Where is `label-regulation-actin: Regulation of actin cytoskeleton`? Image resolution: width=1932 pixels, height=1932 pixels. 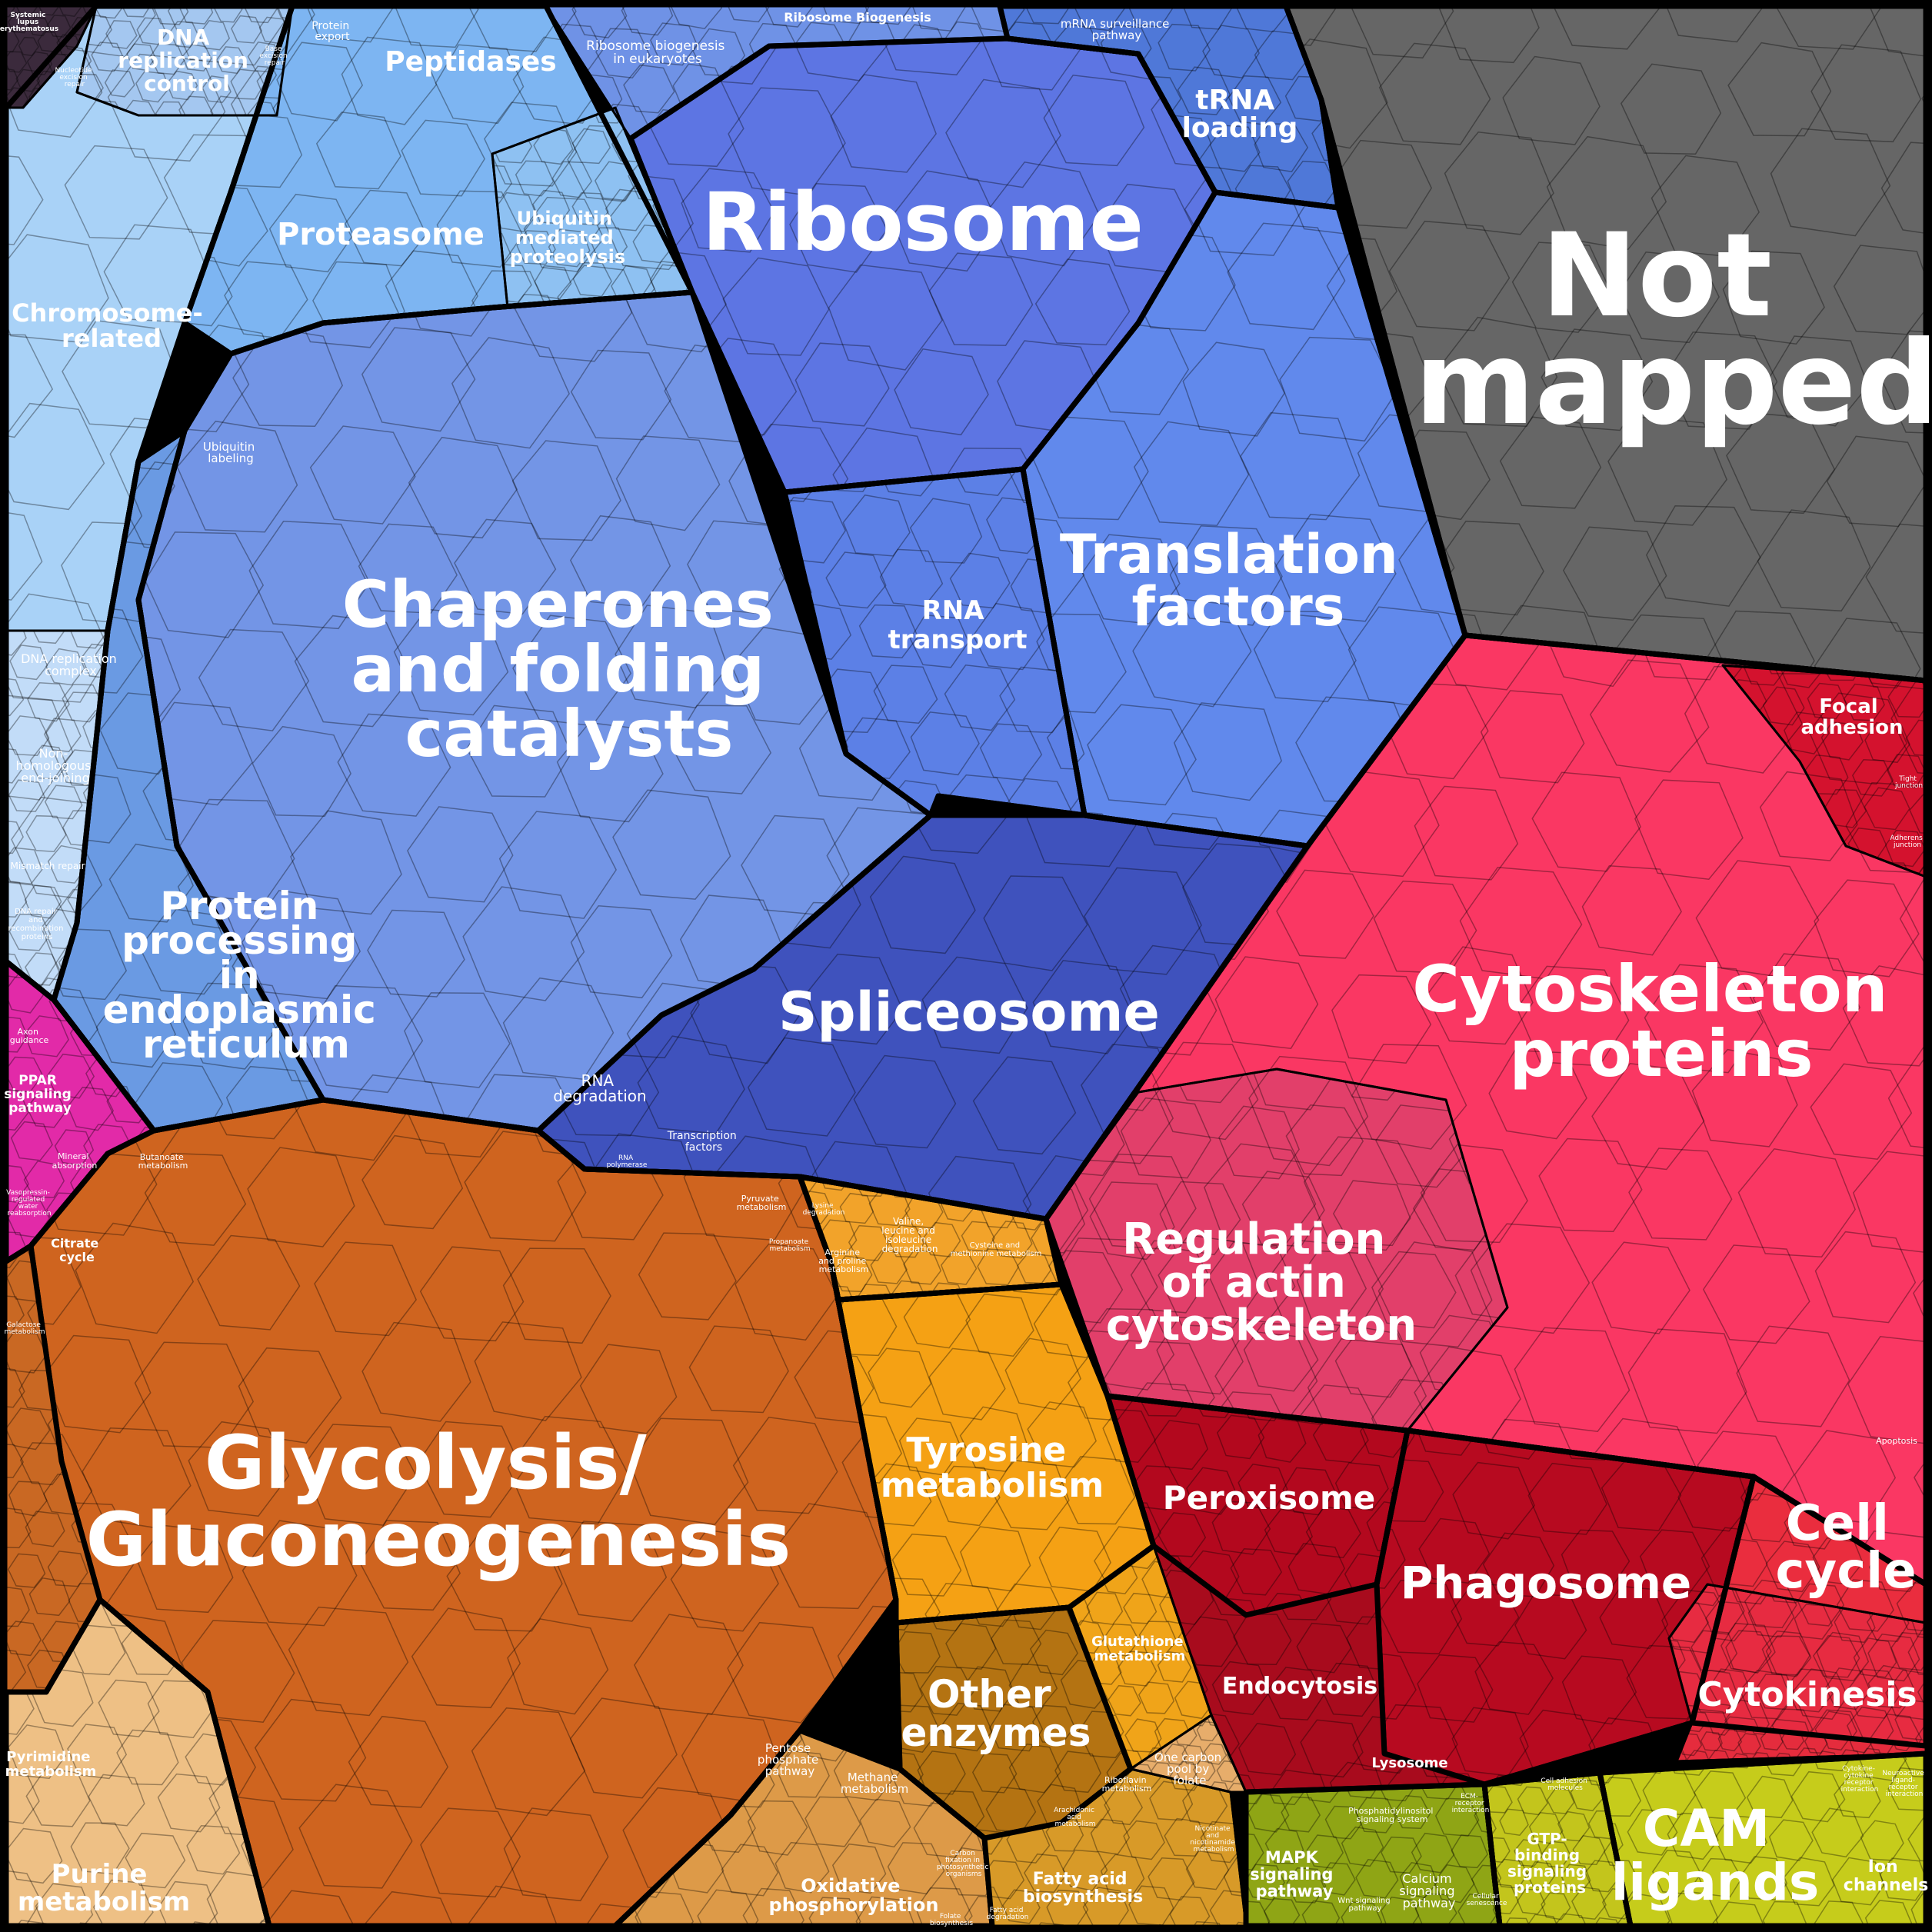 label-regulation-actin: Regulation of actin cytoskeleton is located at coordinates (1261, 1282).